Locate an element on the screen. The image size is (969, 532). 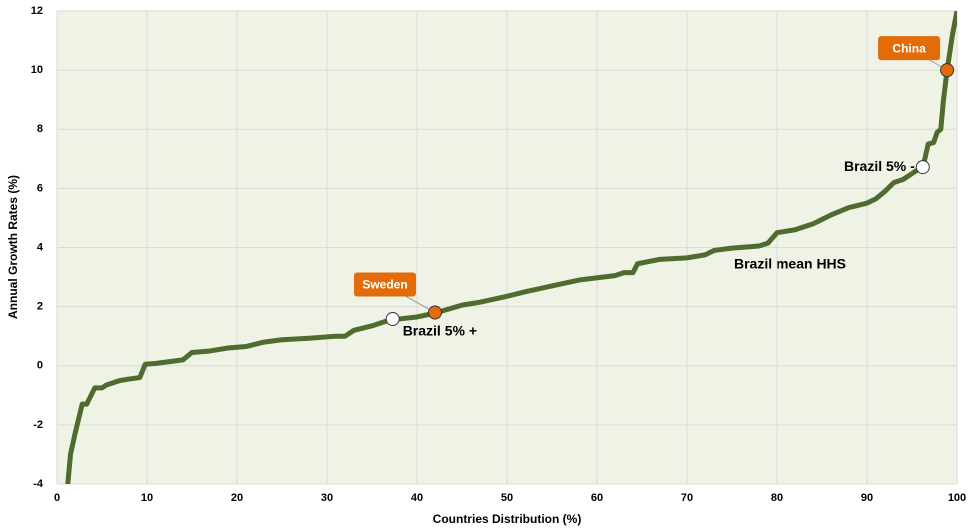
x-tick-label: 70 is located at coordinates (687, 498).